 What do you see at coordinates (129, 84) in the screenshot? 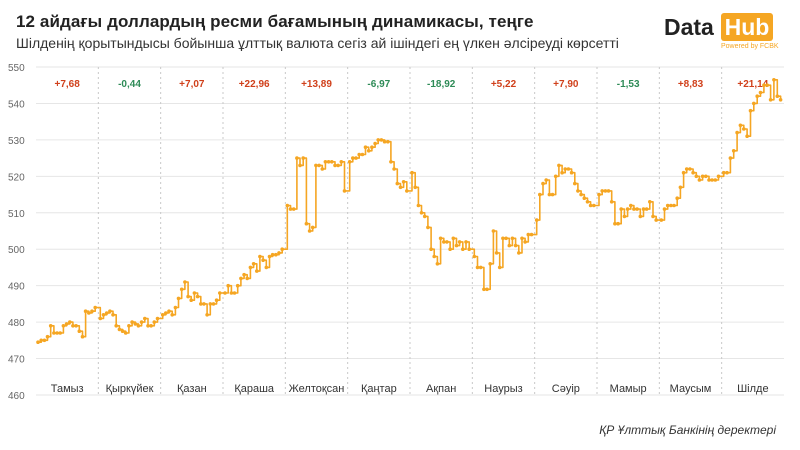
I see `monthly-change-label: -0,44` at bounding box center [129, 84].